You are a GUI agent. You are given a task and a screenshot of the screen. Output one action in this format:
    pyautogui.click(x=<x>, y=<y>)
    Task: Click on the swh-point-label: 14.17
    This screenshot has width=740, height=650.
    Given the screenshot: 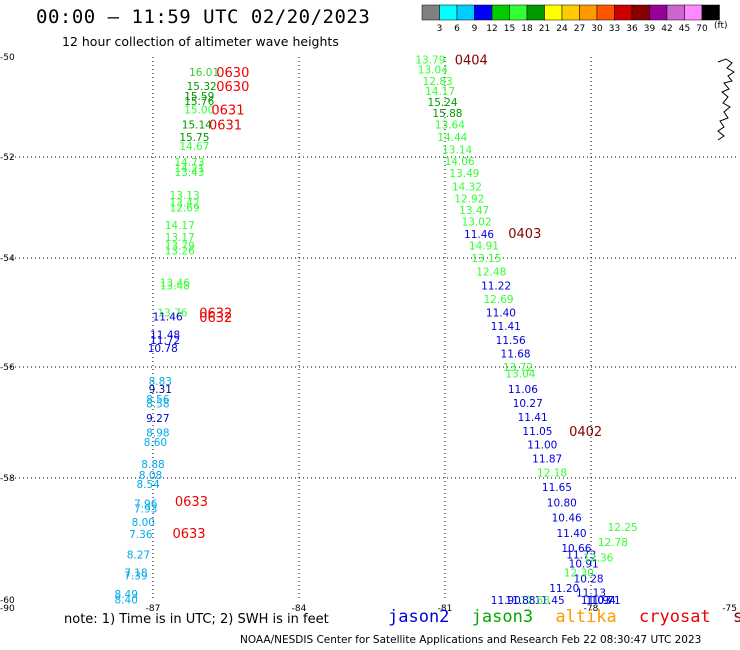 What is the action you would take?
    pyautogui.click(x=440, y=92)
    